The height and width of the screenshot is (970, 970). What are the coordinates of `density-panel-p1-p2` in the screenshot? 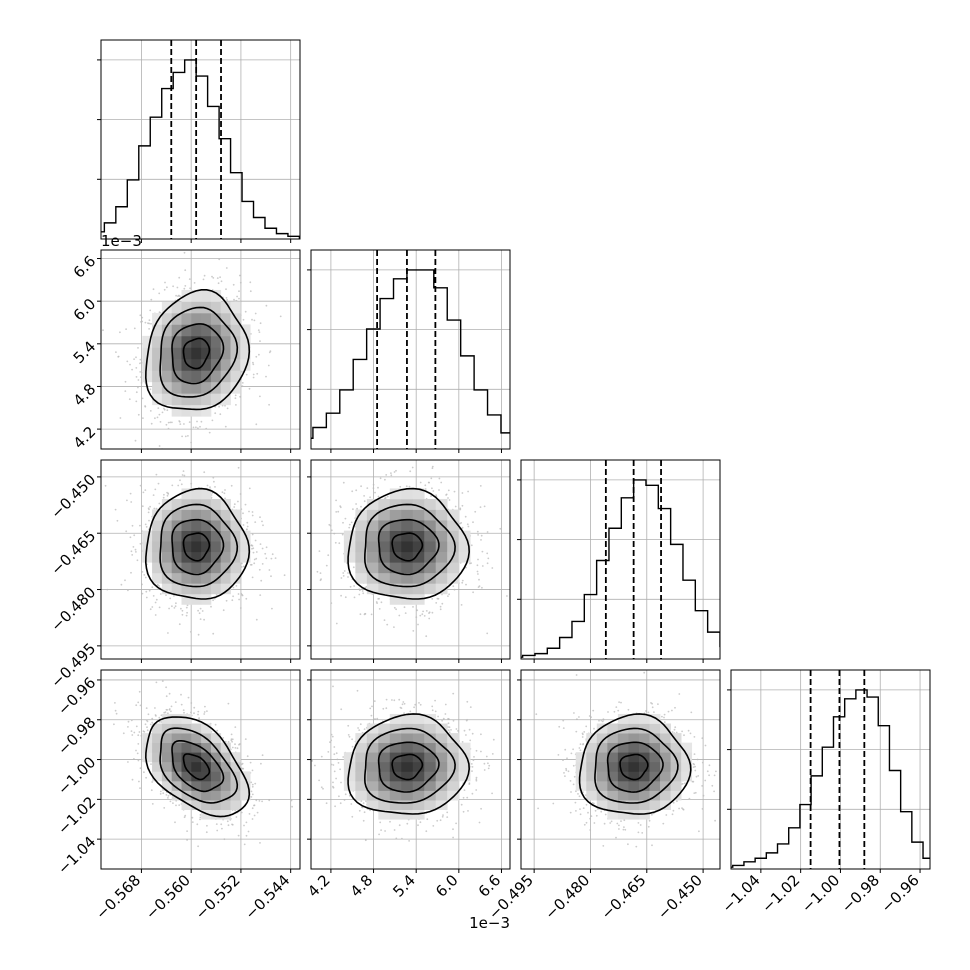 It's located at (424, 561).